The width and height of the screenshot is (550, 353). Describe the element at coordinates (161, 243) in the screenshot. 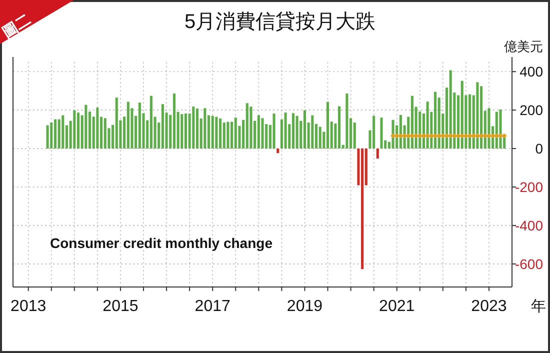

I see `annotation: Consumer credit monthly change` at that location.